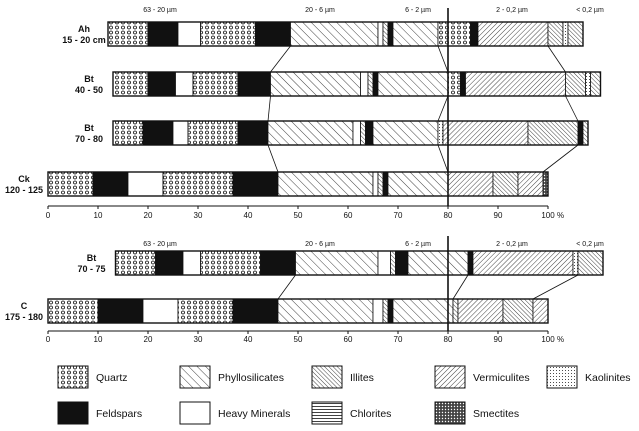  I want to click on x-tick-label: 90, so click(498, 215).